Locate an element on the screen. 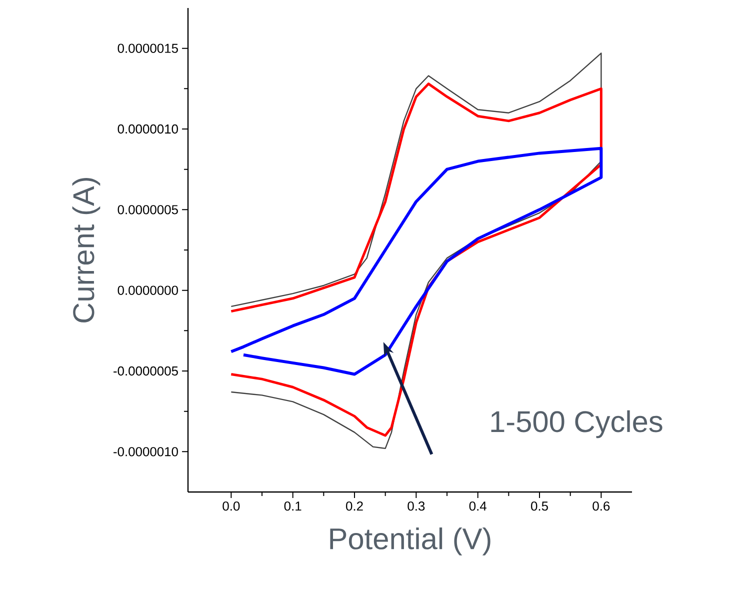 This screenshot has width=754, height=603. x-tick-label: 0.1 is located at coordinates (293, 506).